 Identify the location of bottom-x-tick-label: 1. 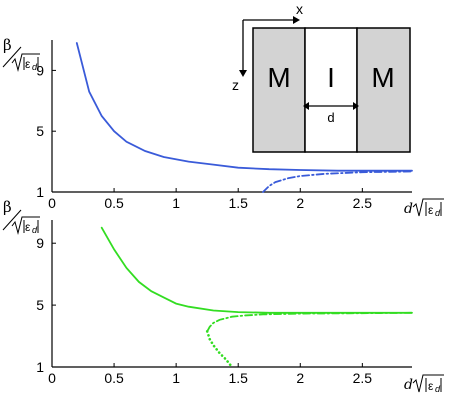
(176, 378).